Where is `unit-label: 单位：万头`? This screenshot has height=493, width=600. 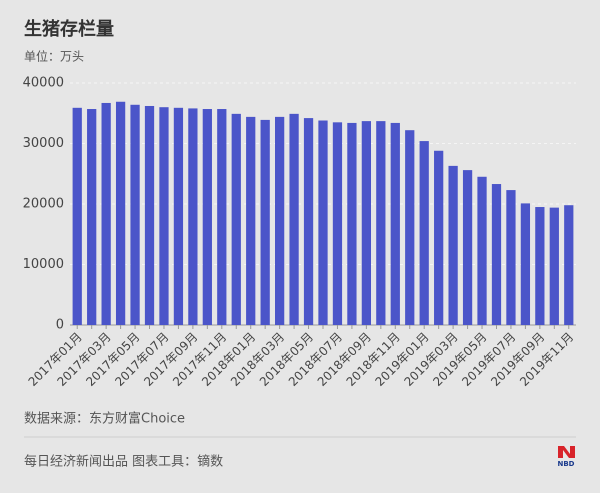
unit-label: 单位：万头 is located at coordinates (54, 56).